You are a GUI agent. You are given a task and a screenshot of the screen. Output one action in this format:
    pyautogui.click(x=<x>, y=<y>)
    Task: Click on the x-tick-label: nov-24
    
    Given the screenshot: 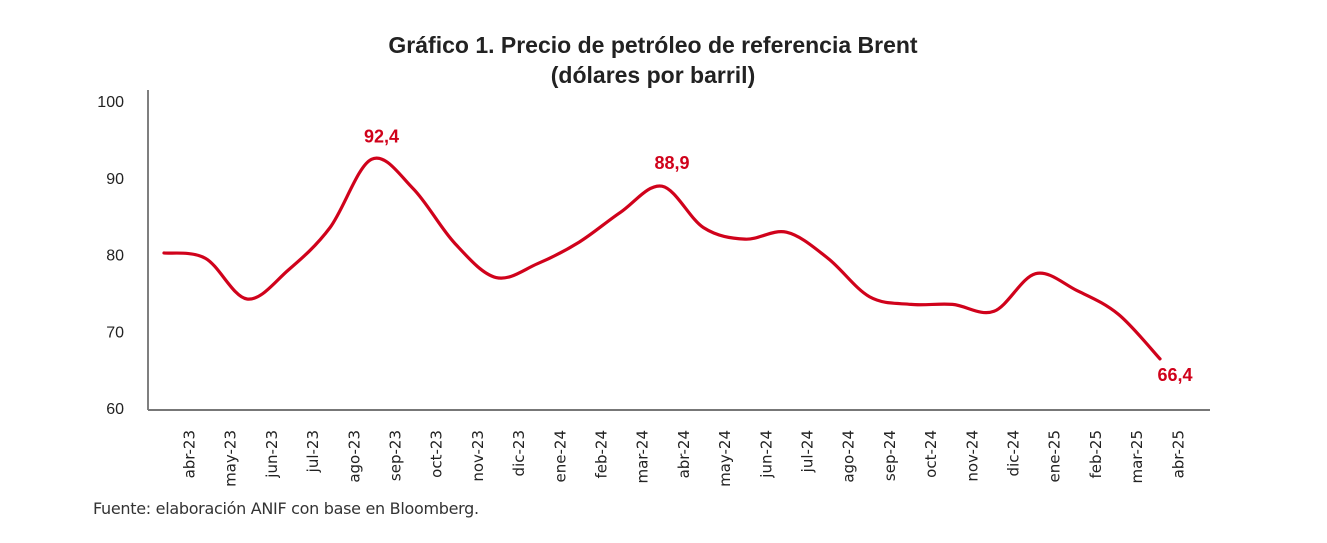 What is the action you would take?
    pyautogui.click(x=972, y=456)
    